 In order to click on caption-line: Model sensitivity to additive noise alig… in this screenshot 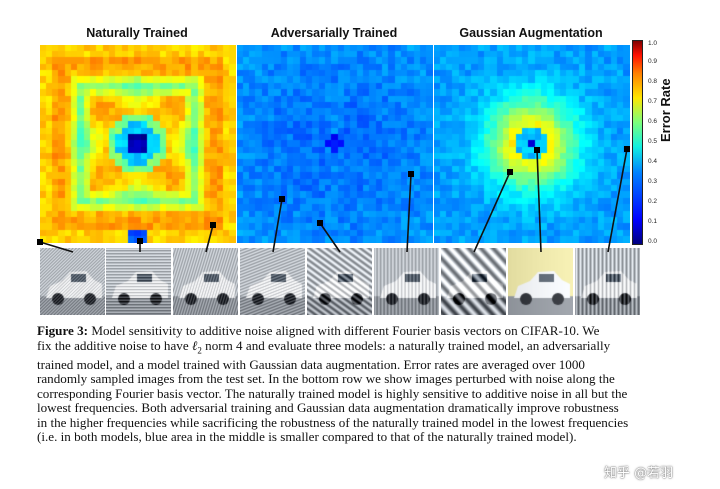, I will do `click(345, 330)`.